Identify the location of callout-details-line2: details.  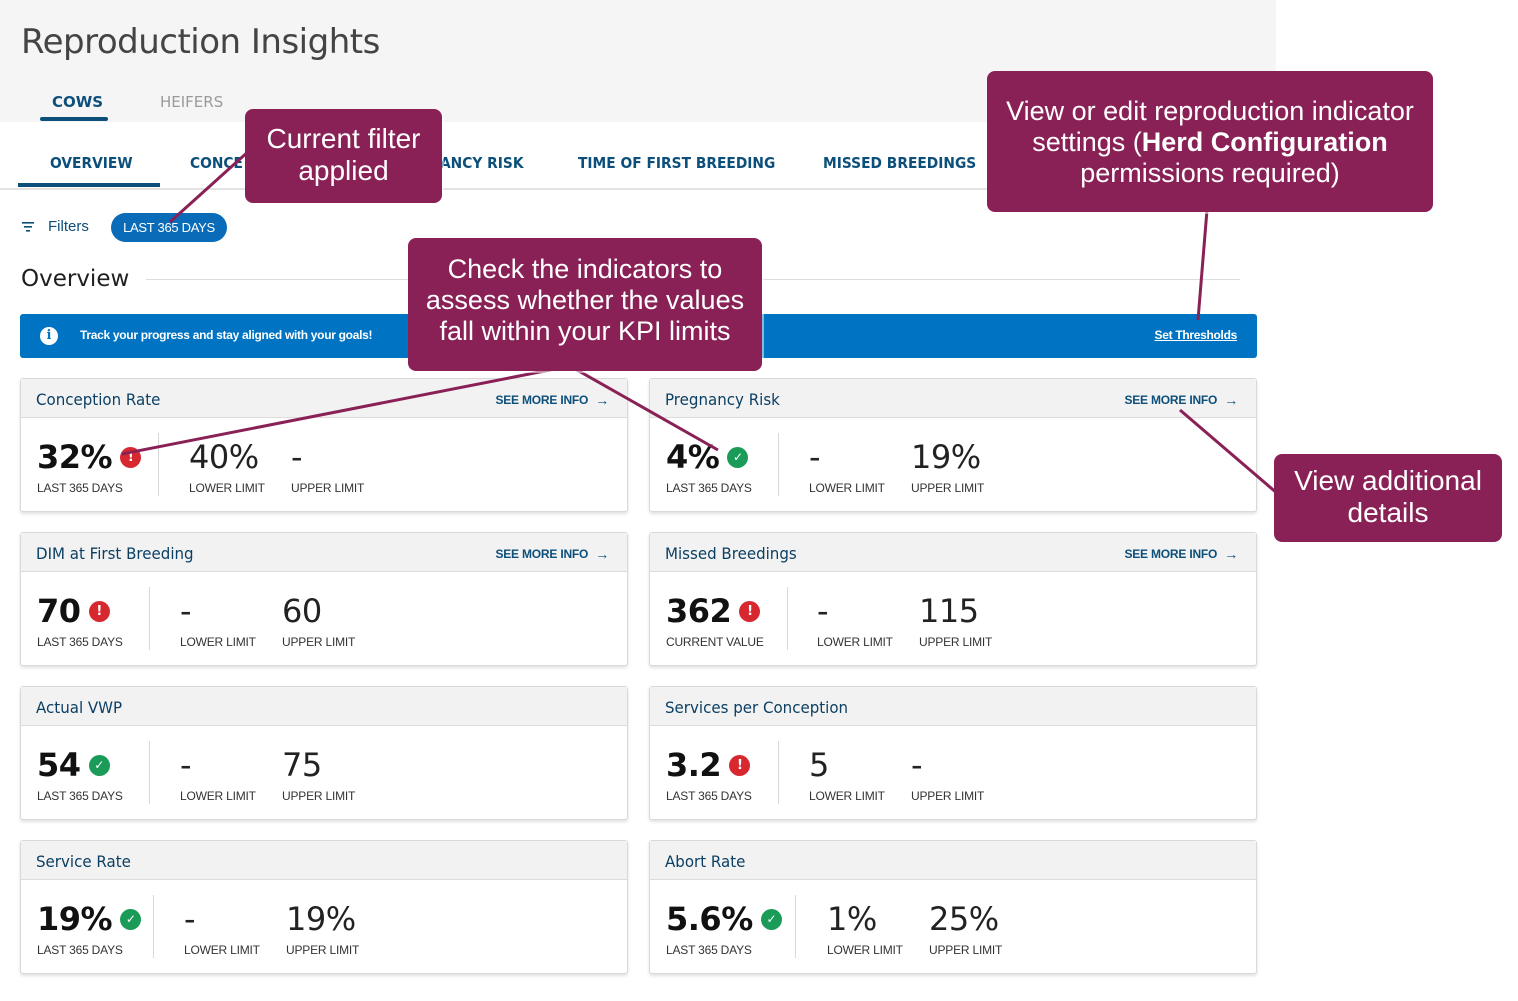
(1388, 512).